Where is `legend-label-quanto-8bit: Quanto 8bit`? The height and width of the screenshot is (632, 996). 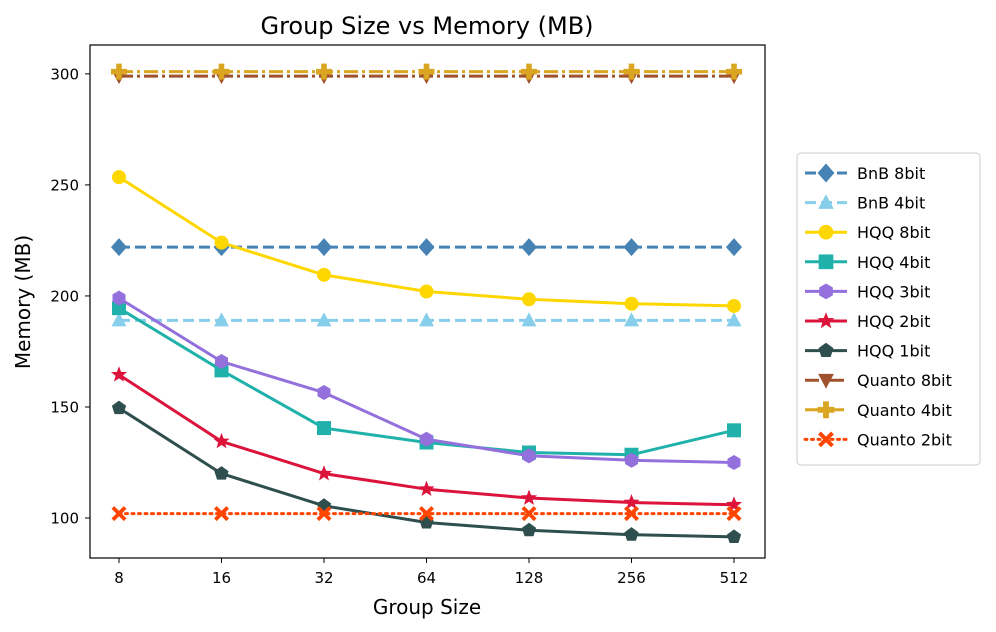
legend-label-quanto-8bit: Quanto 8bit is located at coordinates (904, 380).